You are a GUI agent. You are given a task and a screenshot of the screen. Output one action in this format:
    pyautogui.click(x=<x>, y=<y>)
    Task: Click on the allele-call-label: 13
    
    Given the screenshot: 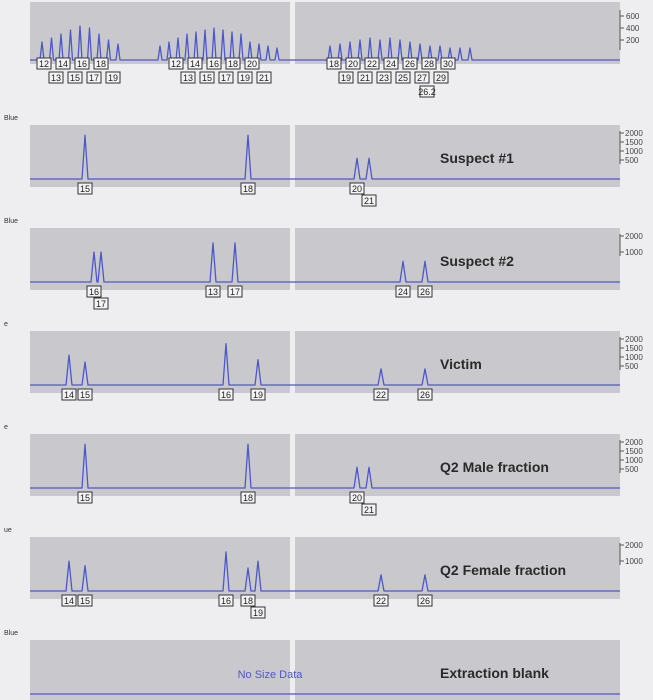 What is the action you would take?
    pyautogui.click(x=213, y=292)
    